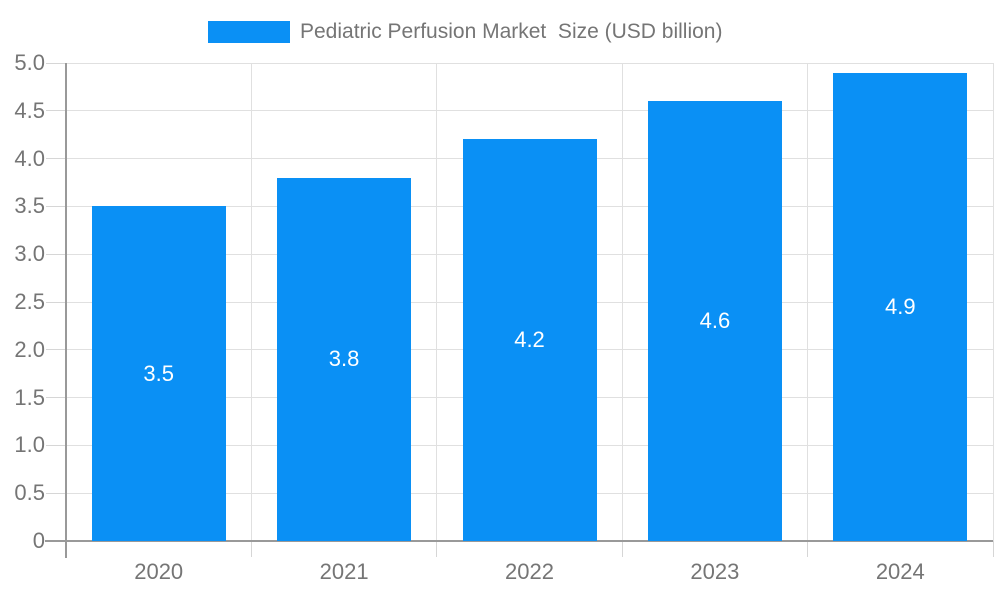 The width and height of the screenshot is (1000, 600). What do you see at coordinates (29, 158) in the screenshot?
I see `y-tick-label: 4.0` at bounding box center [29, 158].